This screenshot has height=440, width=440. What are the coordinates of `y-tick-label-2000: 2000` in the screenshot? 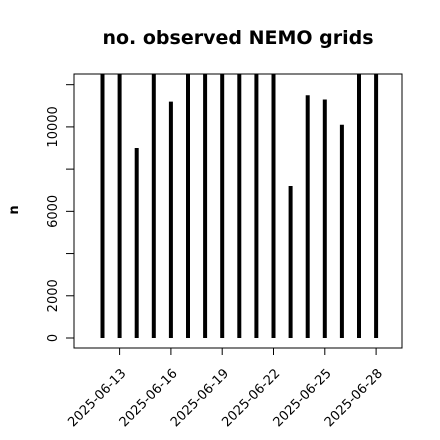 It's located at (53, 295).